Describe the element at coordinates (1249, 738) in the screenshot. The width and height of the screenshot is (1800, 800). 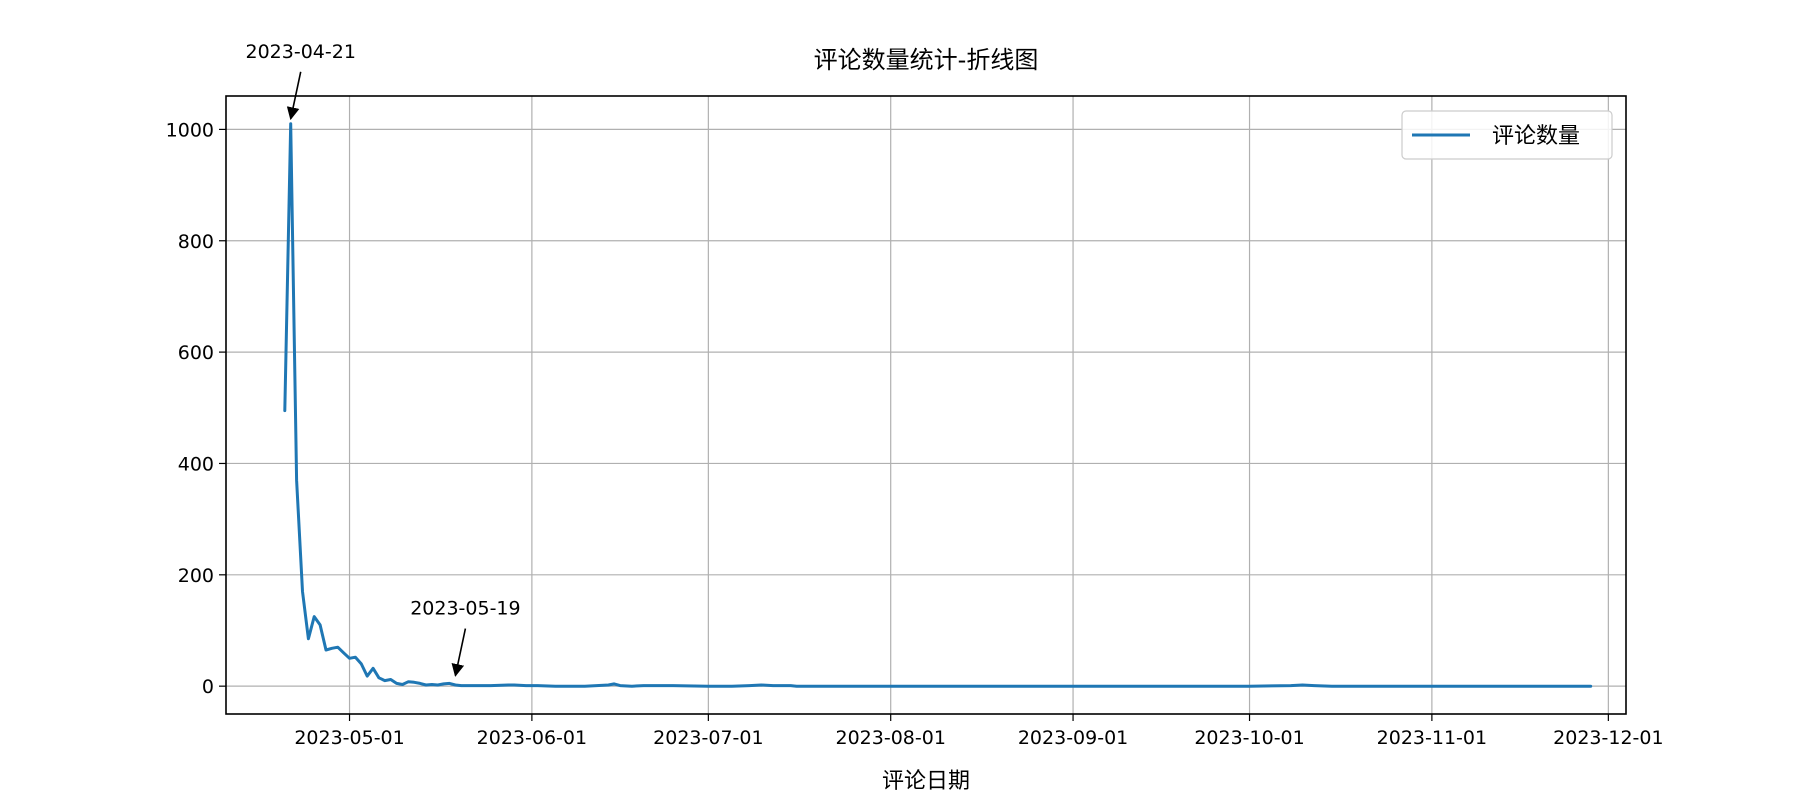
I see `x-tick-label: 2023-10-01` at that location.